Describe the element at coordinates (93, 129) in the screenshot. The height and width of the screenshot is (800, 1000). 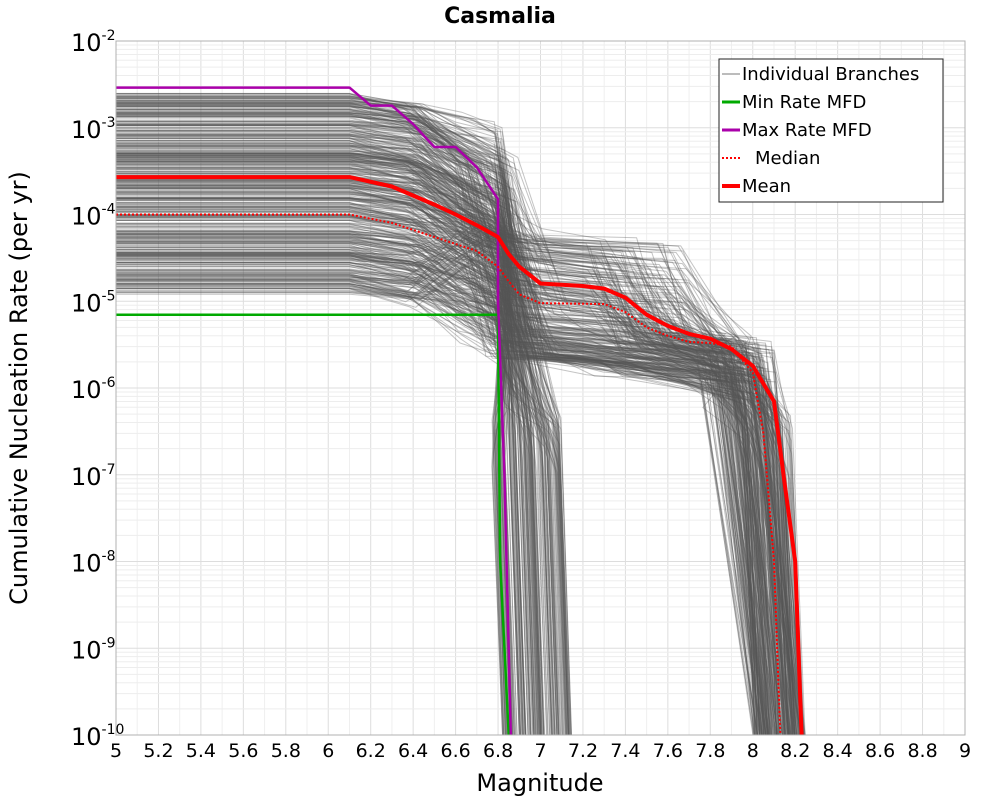
I see `y-tick-label: 10-3` at that location.